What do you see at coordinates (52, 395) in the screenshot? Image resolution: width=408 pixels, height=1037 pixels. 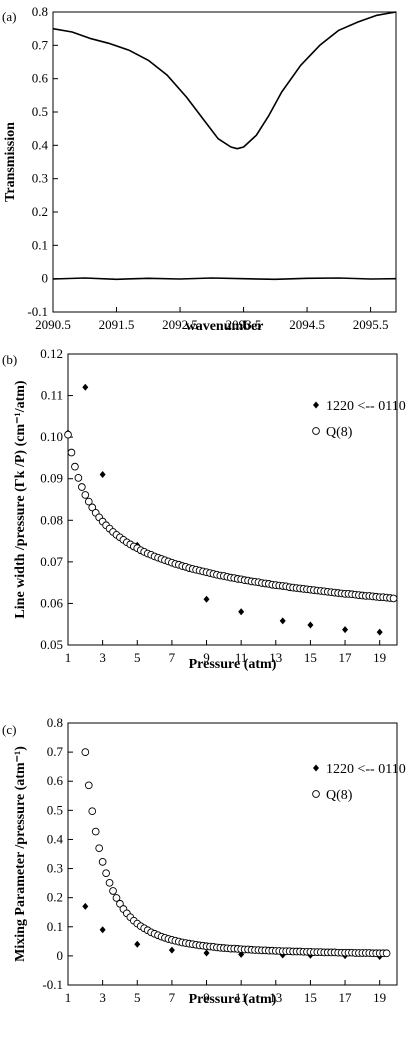 I see `panel-b-ytick-label: 0.11` at bounding box center [52, 395].